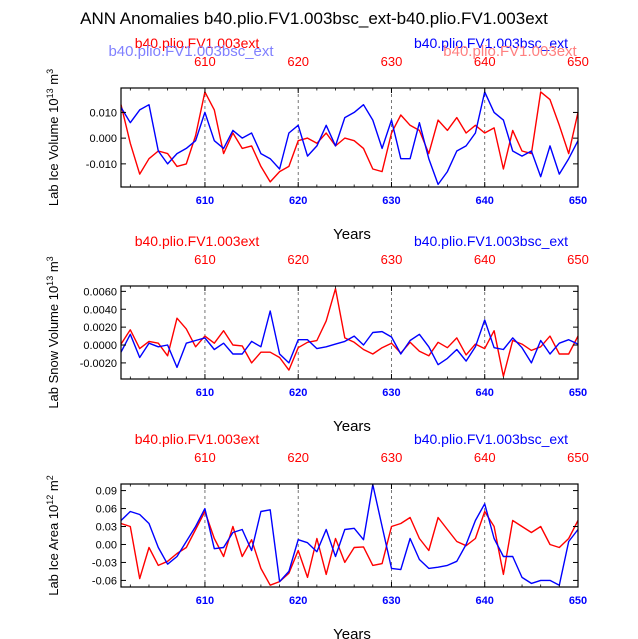  I want to click on y-tick-label: 0.0020, so click(100, 328).